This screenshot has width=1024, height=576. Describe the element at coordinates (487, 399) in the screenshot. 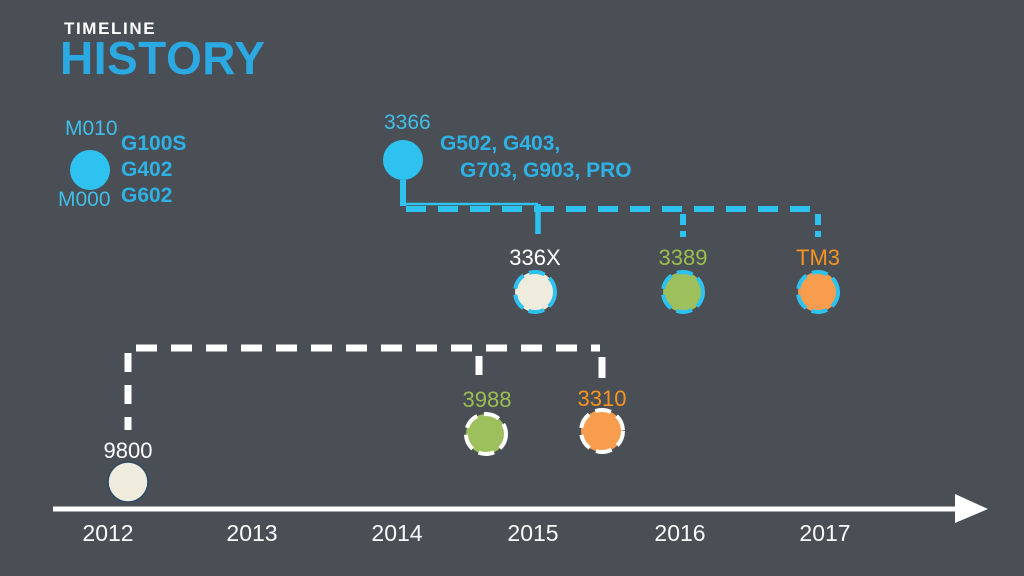

I see `node-3988-label: 3988` at that location.